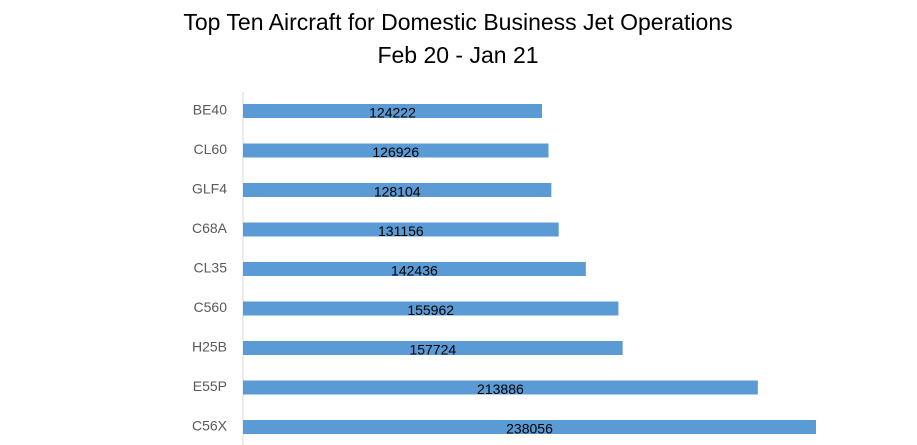  Describe the element at coordinates (211, 149) in the screenshot. I see `y-tick-label: CL60` at that location.